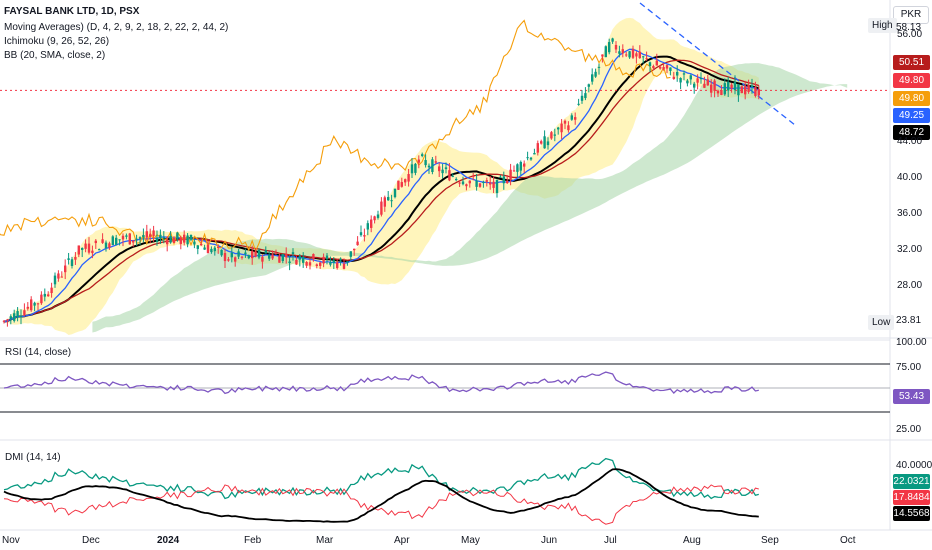  What do you see at coordinates (881, 322) in the screenshot?
I see `low-label: Low` at bounding box center [881, 322].